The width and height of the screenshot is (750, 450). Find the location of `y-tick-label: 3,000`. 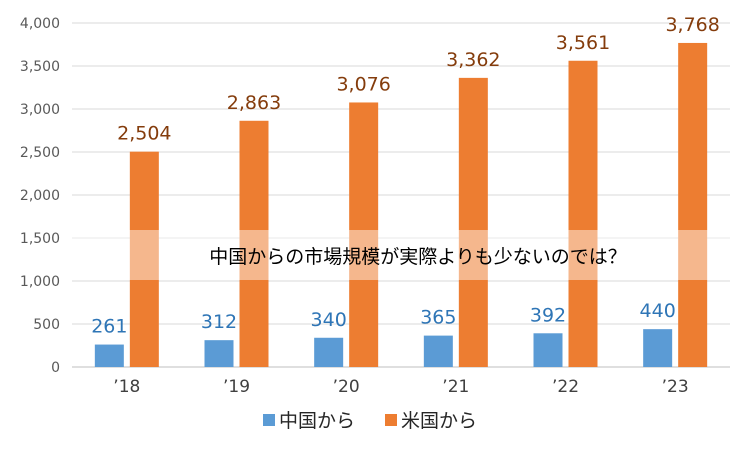

y-tick-label: 3,000 is located at coordinates (40, 110).